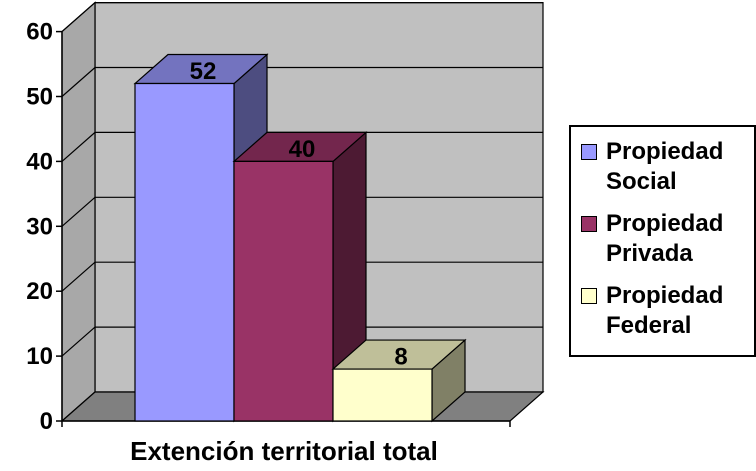  I want to click on legend-label: Propiedad Federal, so click(665, 310).